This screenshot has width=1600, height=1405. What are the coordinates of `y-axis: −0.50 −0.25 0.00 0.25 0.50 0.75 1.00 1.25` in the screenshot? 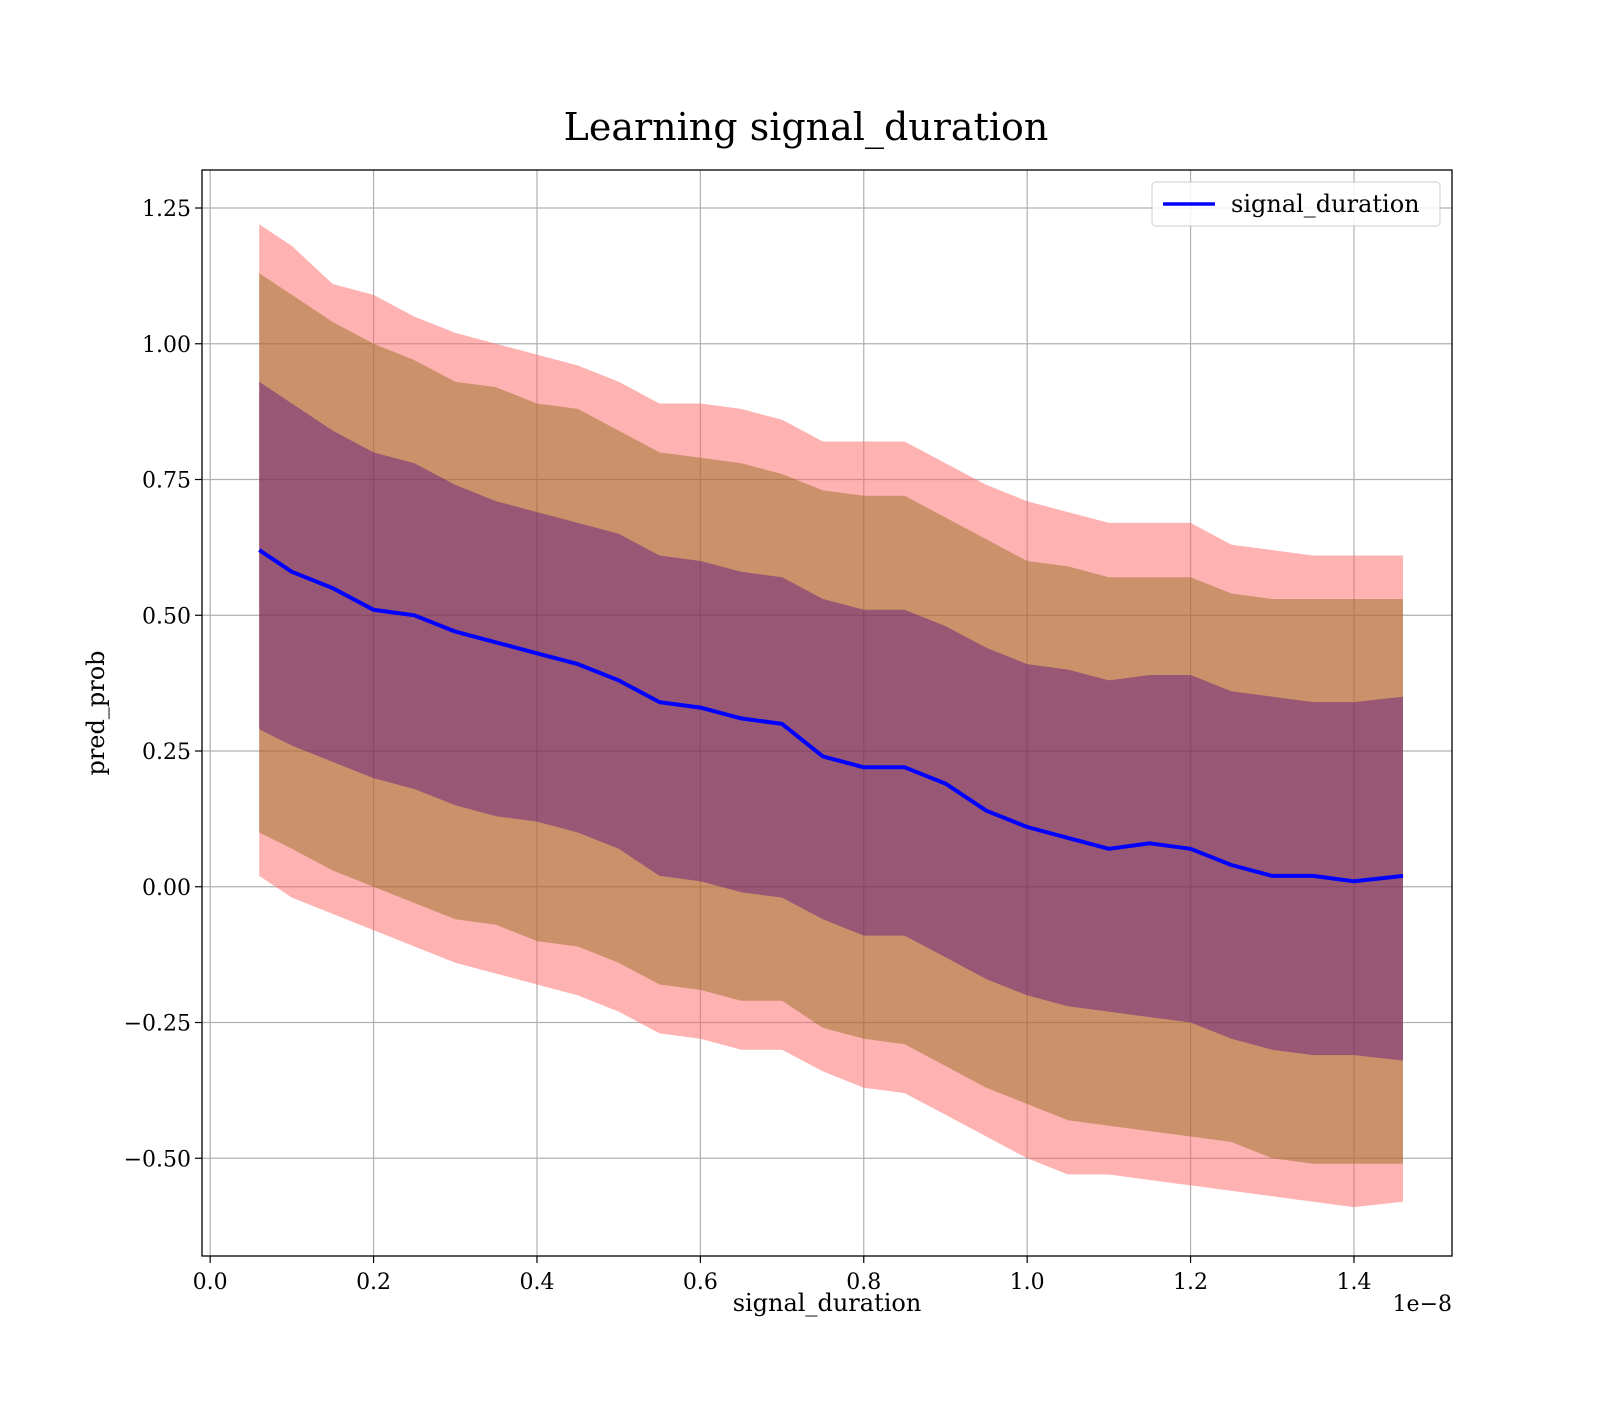 It's located at (163, 684).